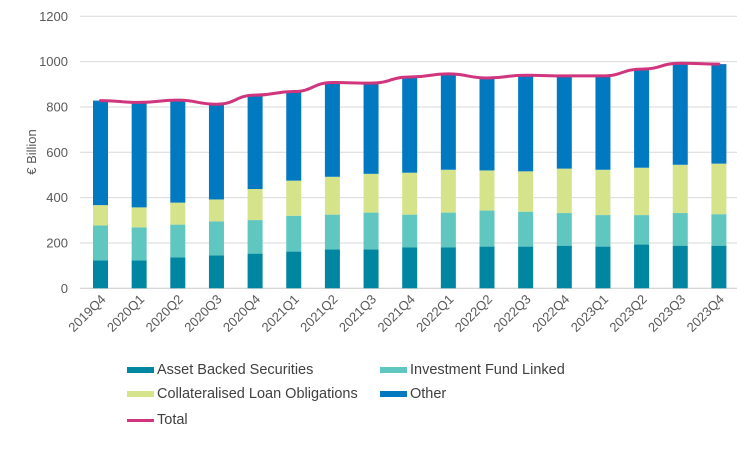 Image resolution: width=756 pixels, height=450 pixels. I want to click on bar-investment-fund-linked-2021q4, so click(410, 231).